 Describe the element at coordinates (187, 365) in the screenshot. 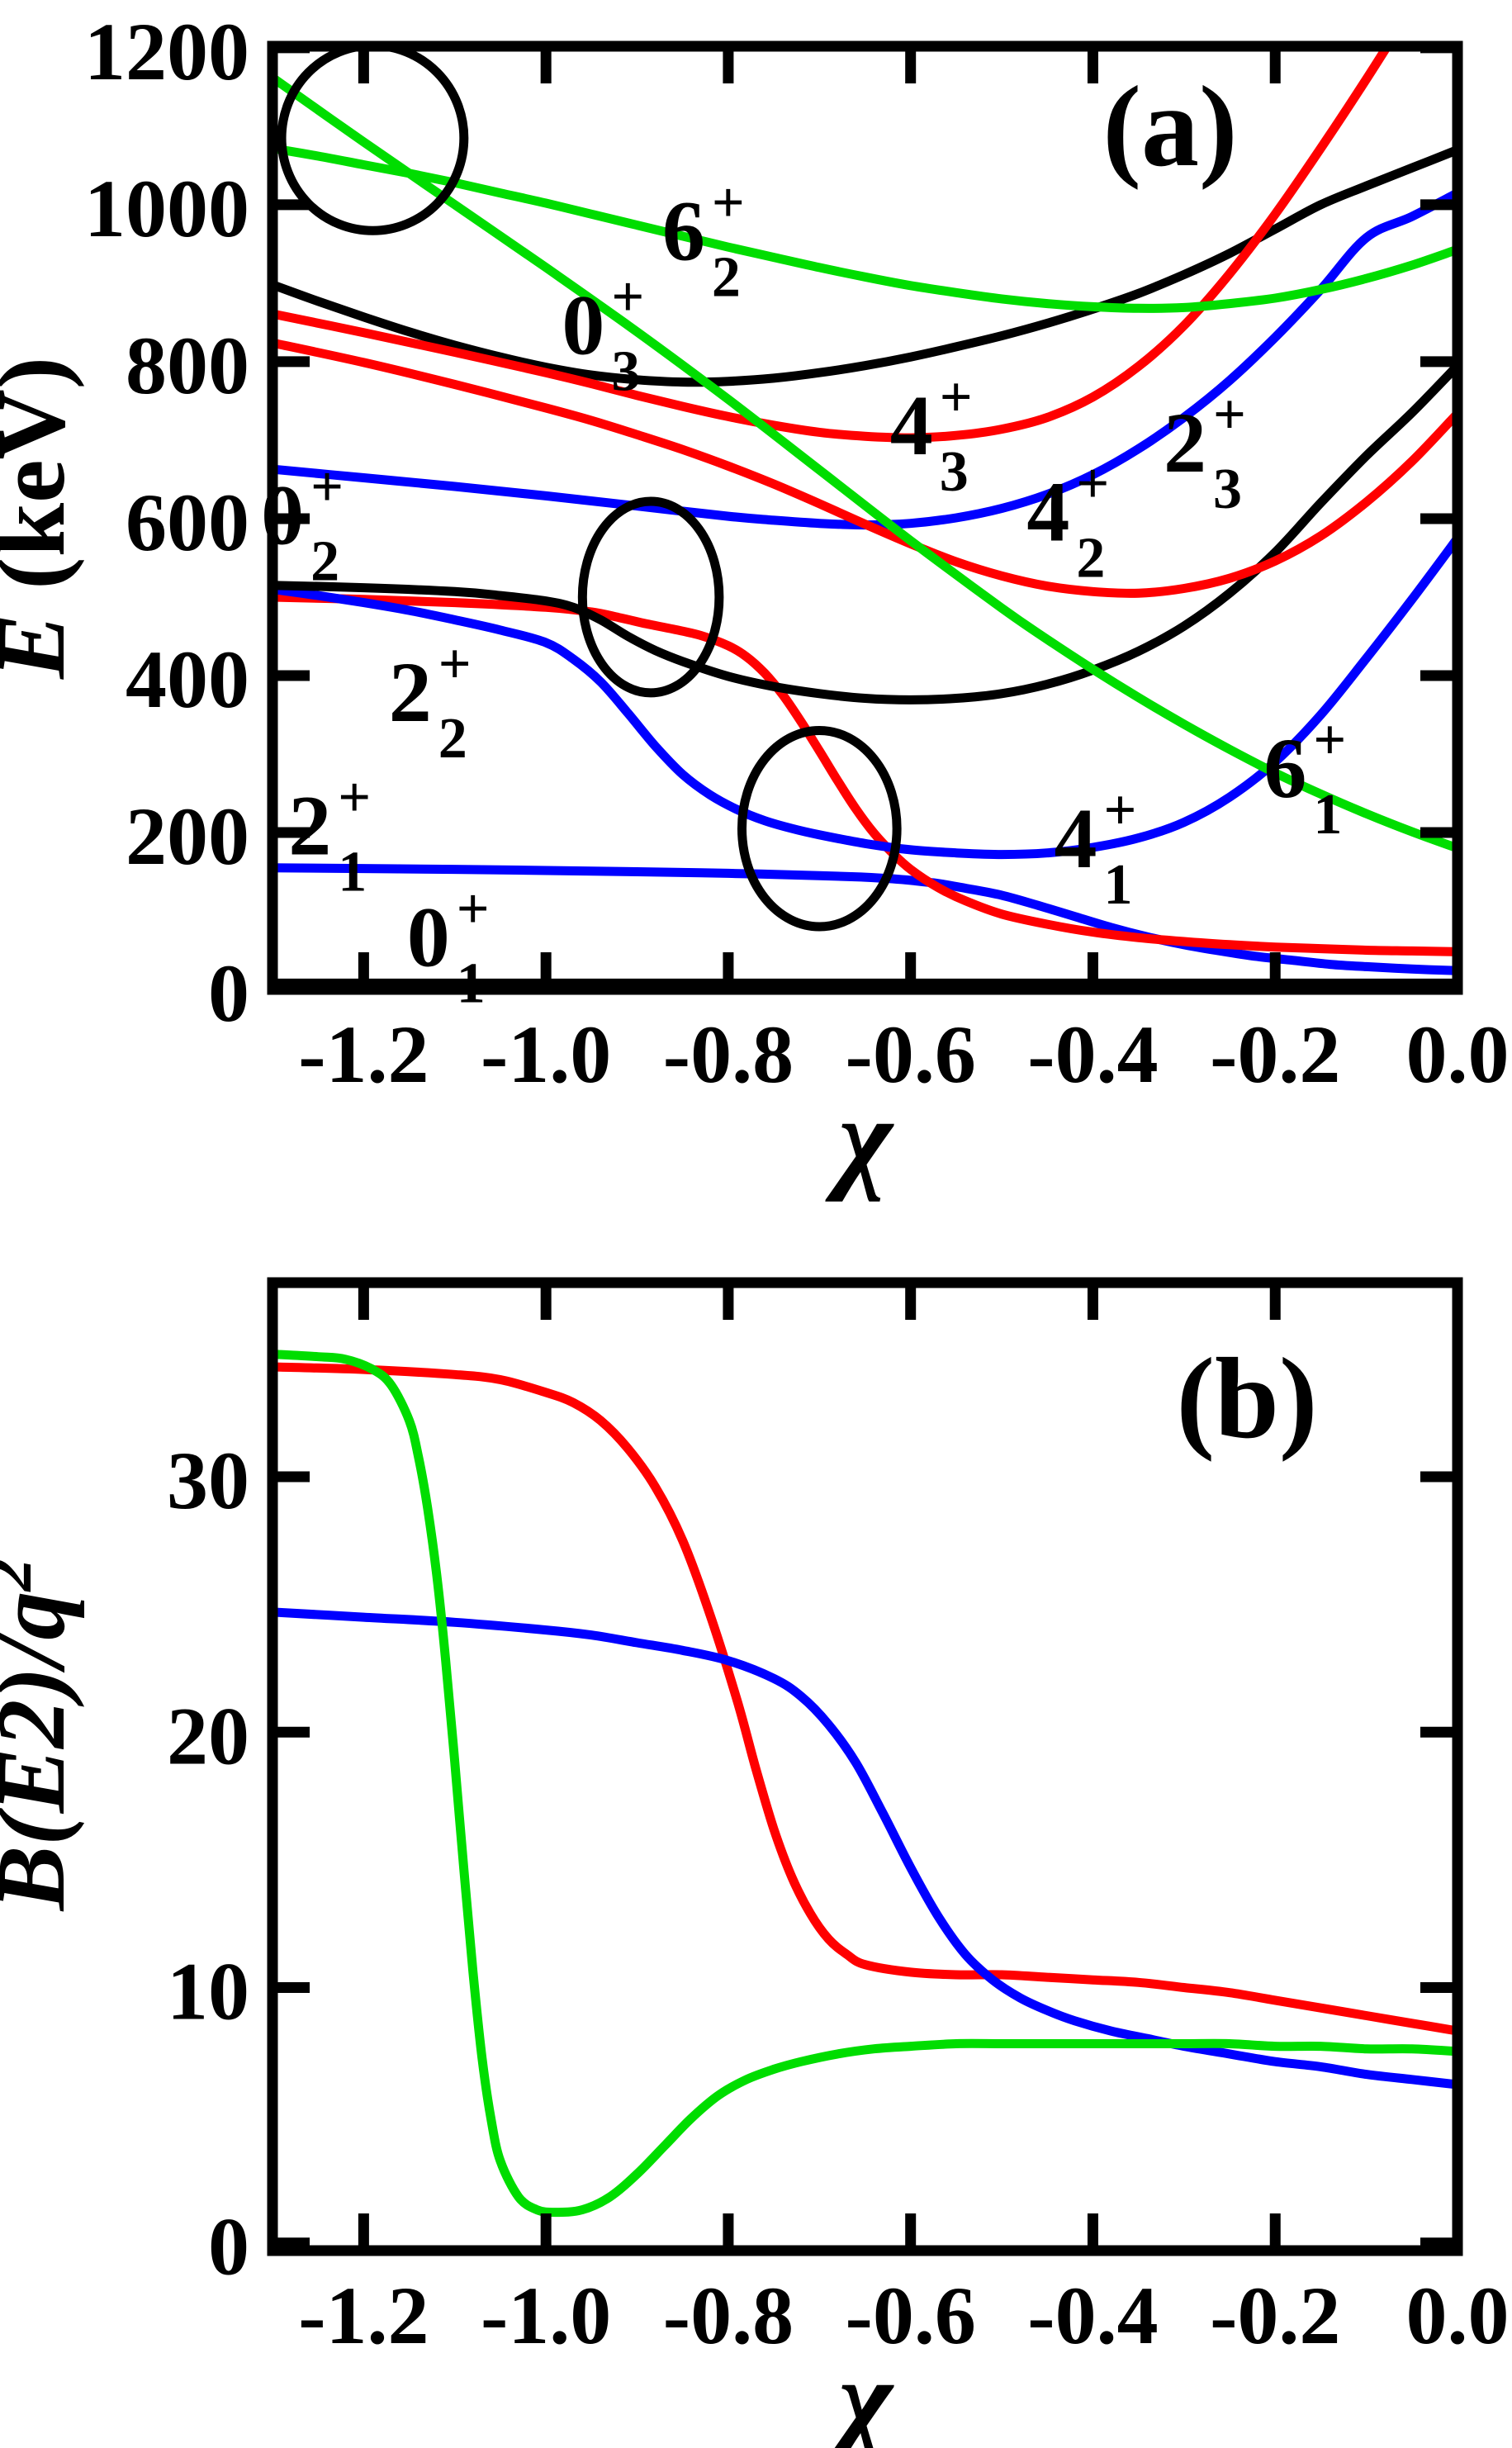

I see `y-tick-label: 800` at that location.